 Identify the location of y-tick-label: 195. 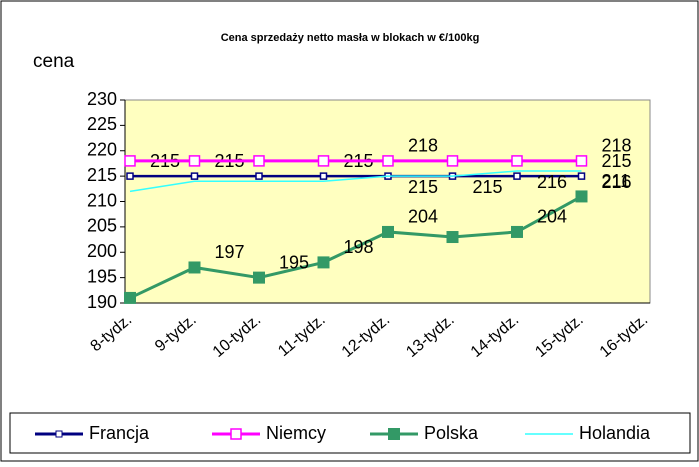
(102, 276).